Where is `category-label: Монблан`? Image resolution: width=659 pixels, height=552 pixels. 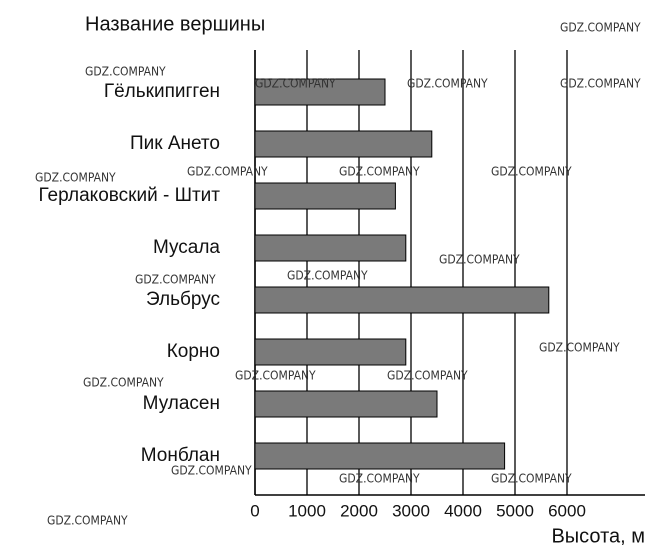
category-label: Монблан is located at coordinates (180, 455).